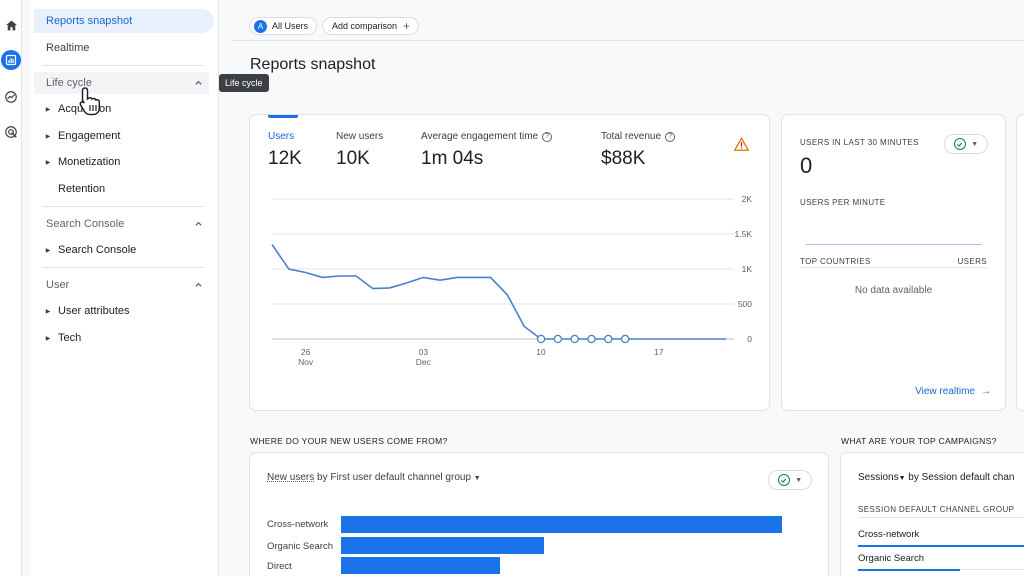 The width and height of the screenshot is (1024, 576). I want to click on bar-cross-network, so click(561, 524).